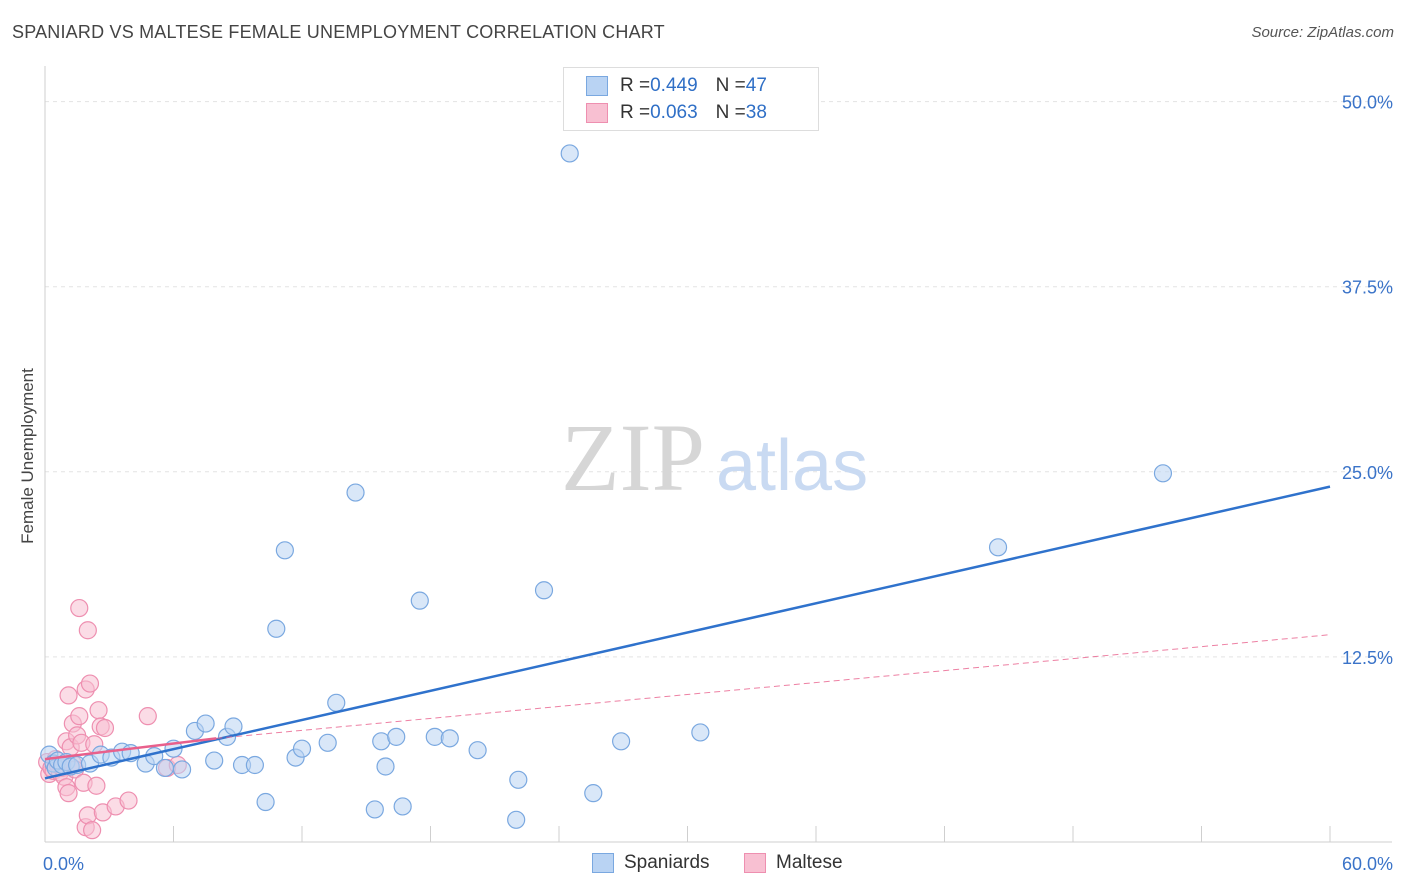 The image size is (1406, 892). I want to click on watermark-atlas: atlas, so click(792, 466).